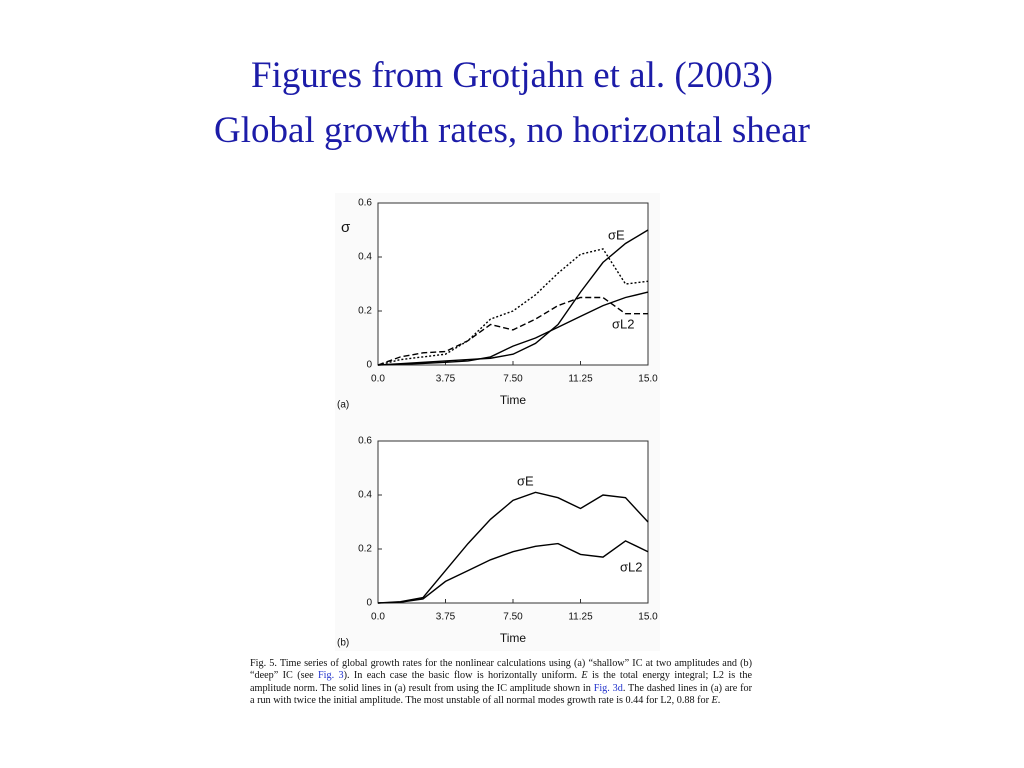 The width and height of the screenshot is (1024, 768). I want to click on caption-link: Fig. 3d, so click(608, 688).